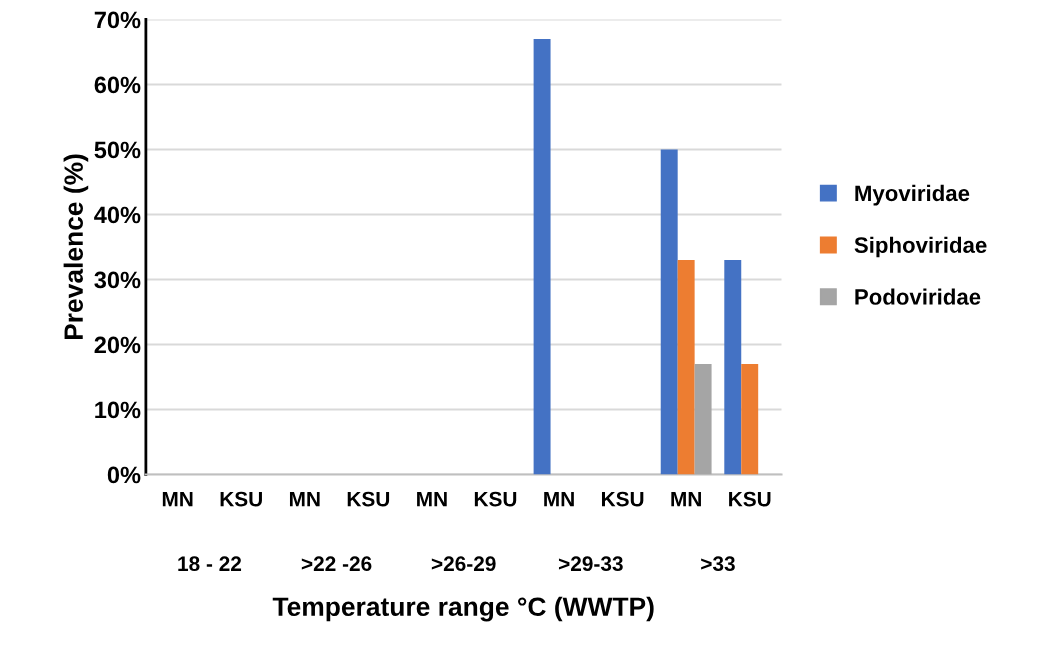  Describe the element at coordinates (117, 150) in the screenshot. I see `y-tick-label: 50%` at that location.